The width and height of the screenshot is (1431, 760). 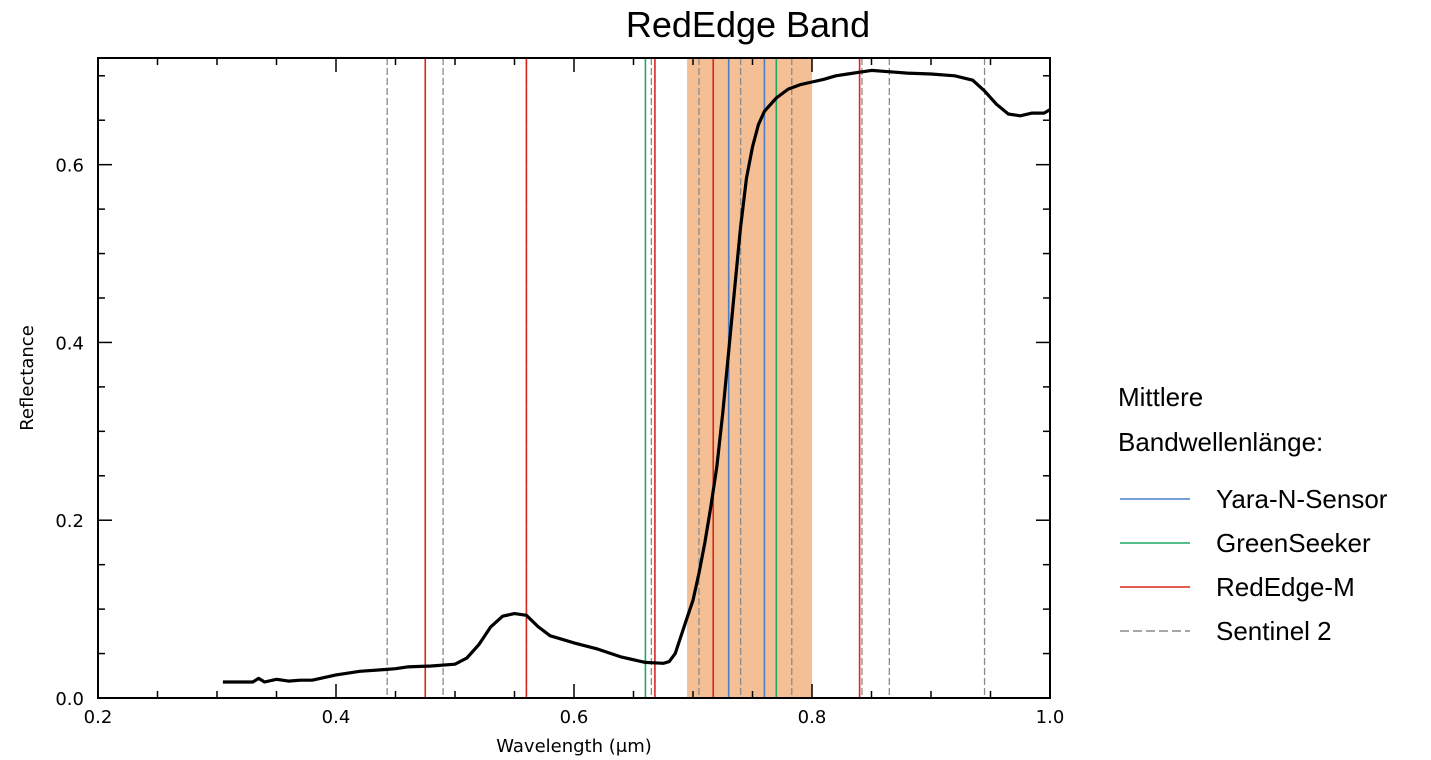 I want to click on x-tick-label: 0.8, so click(x=812, y=717).